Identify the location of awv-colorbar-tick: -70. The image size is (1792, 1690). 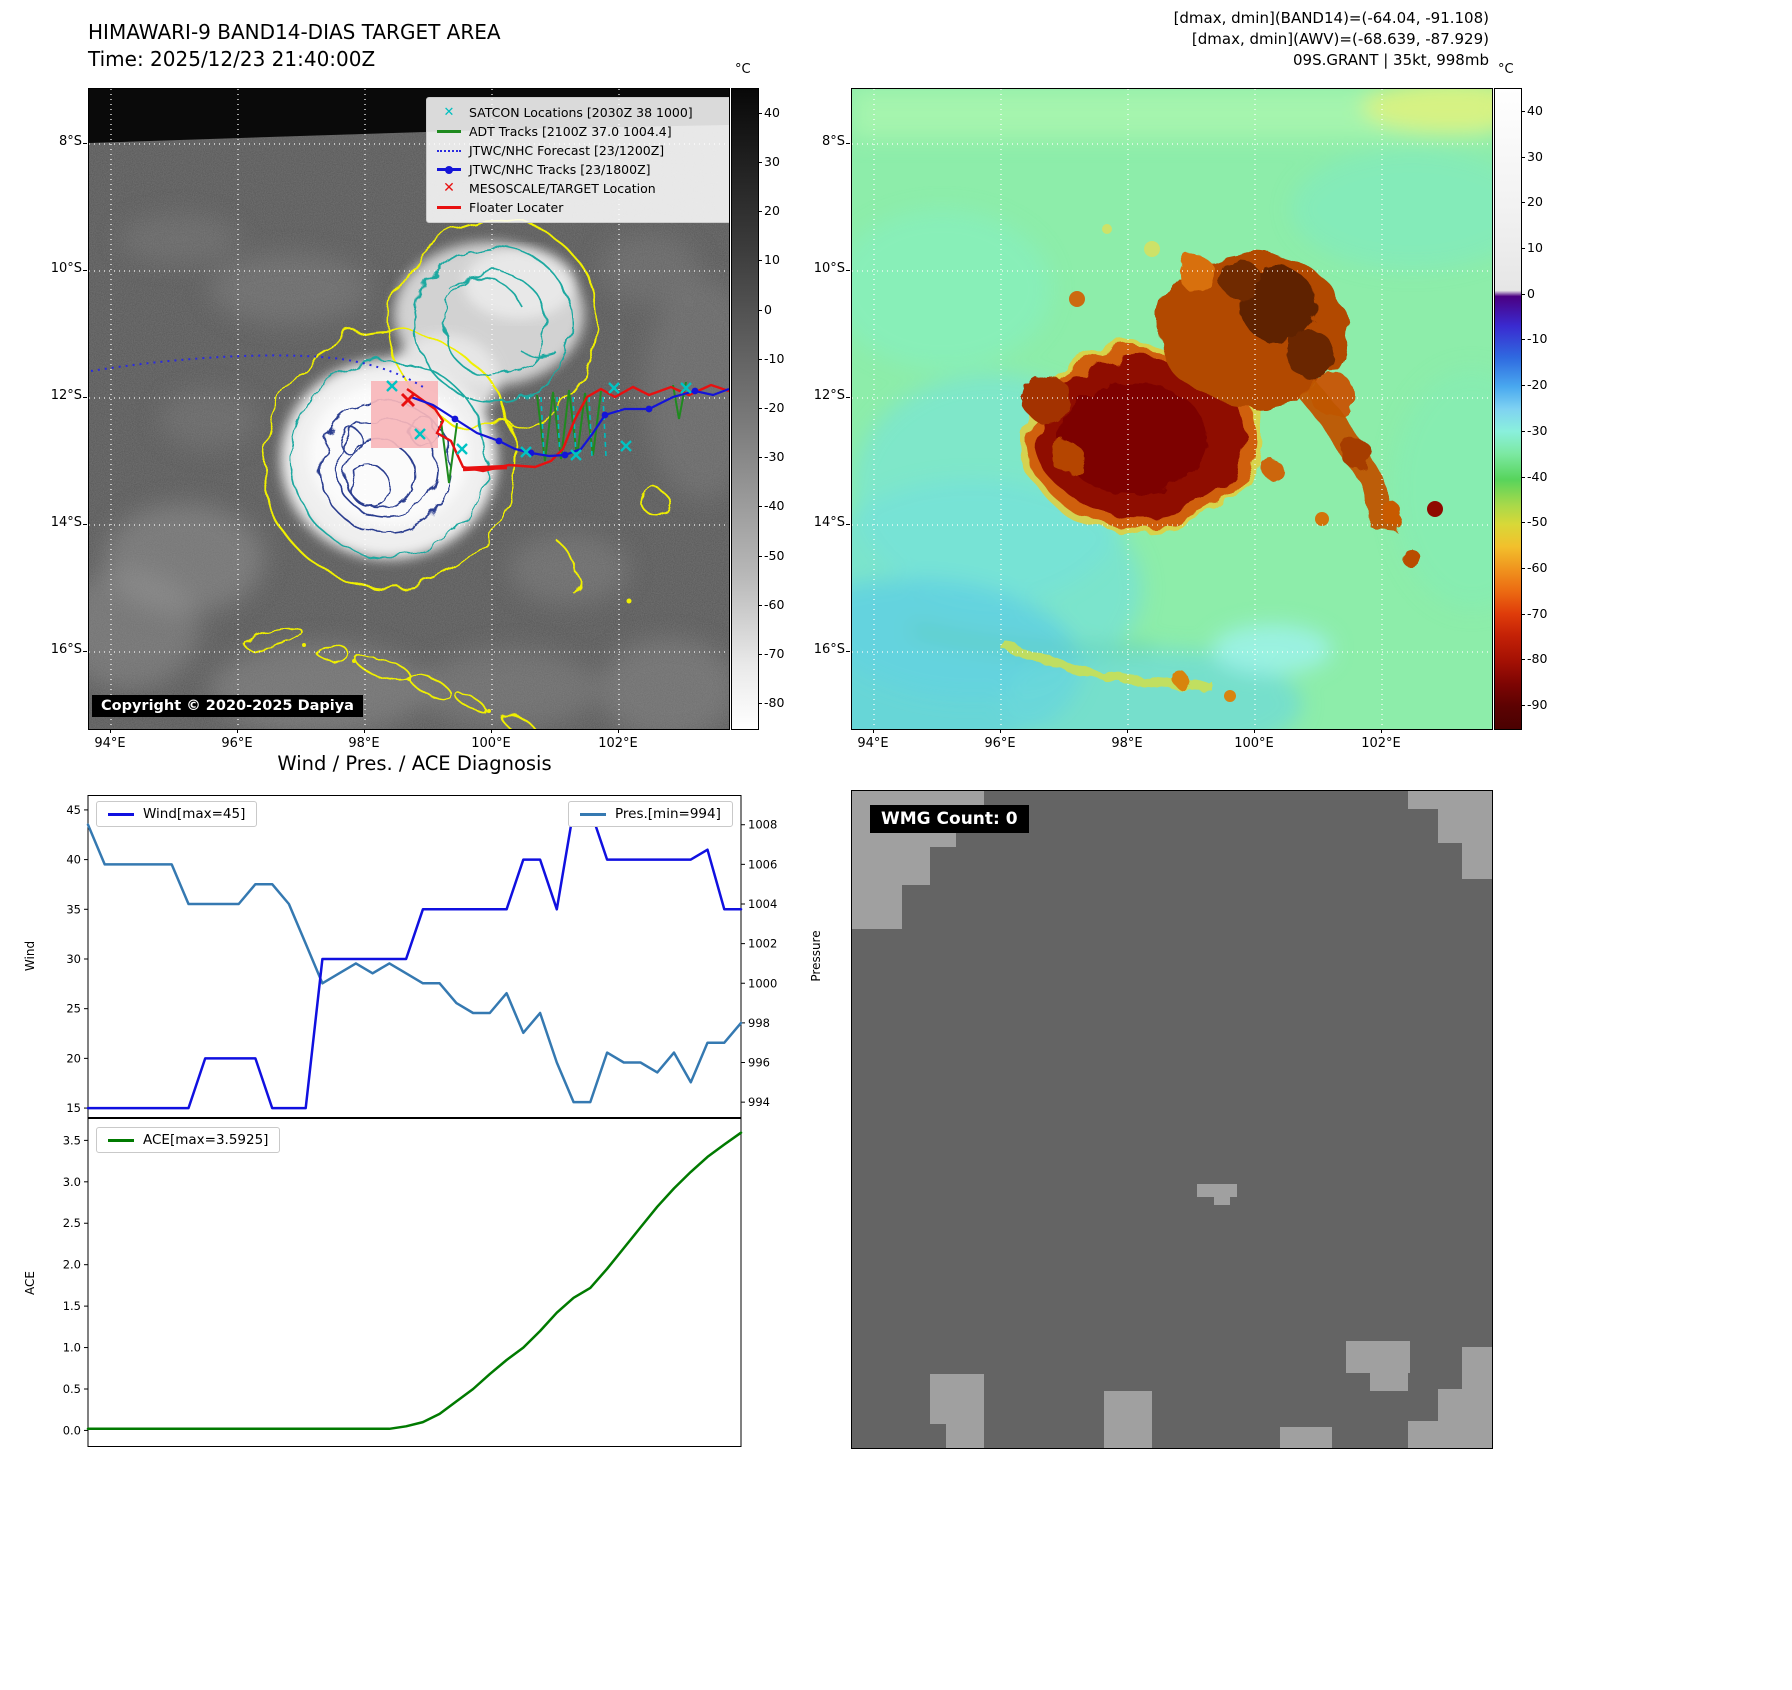
(1537, 613).